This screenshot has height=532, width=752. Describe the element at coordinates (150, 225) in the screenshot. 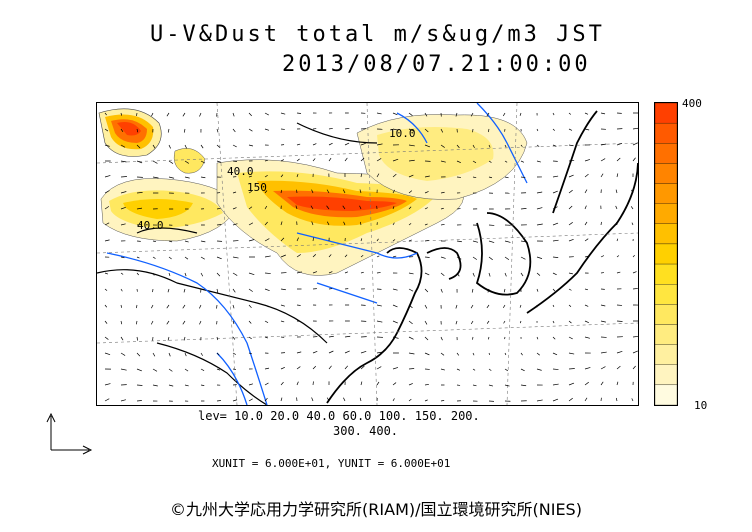

I see `contour-label: 40.0` at that location.